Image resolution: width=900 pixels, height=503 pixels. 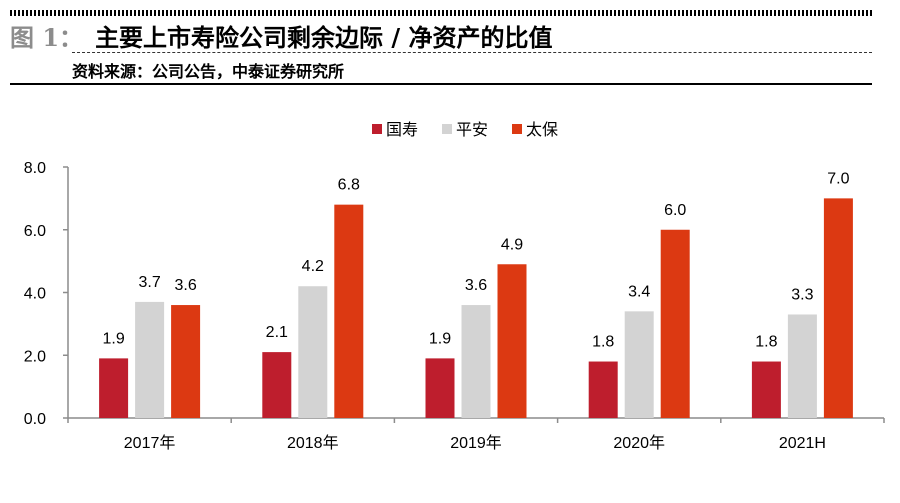 I want to click on y-axis: 0.0 2.0 4.0 6.0 8.0, so click(x=46, y=294).